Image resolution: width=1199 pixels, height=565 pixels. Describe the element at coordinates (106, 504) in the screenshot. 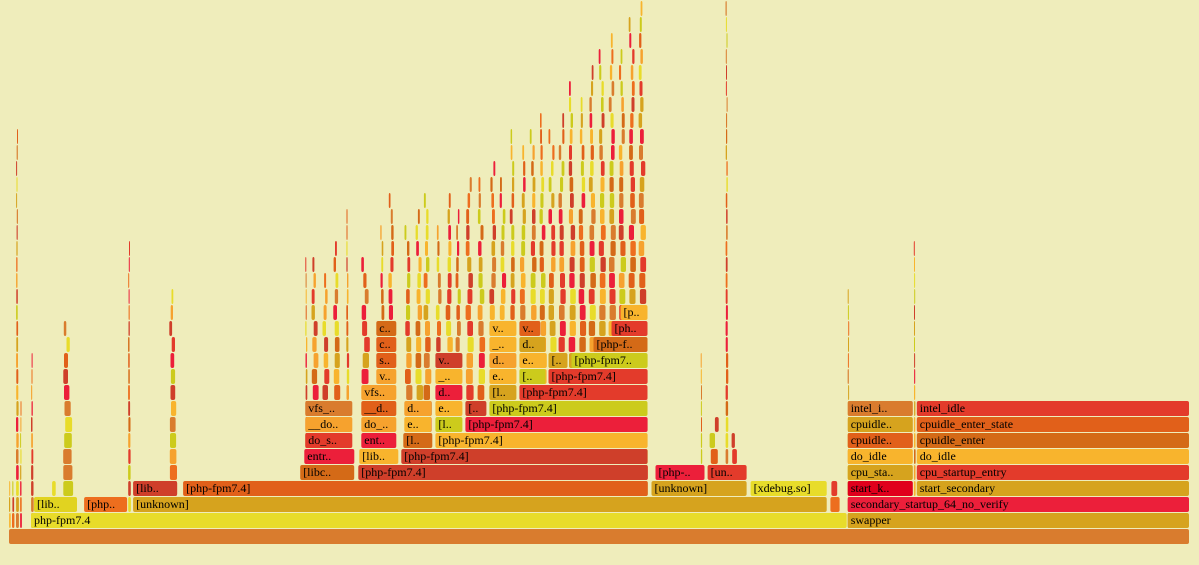

I see `flame-frame: [php..` at that location.